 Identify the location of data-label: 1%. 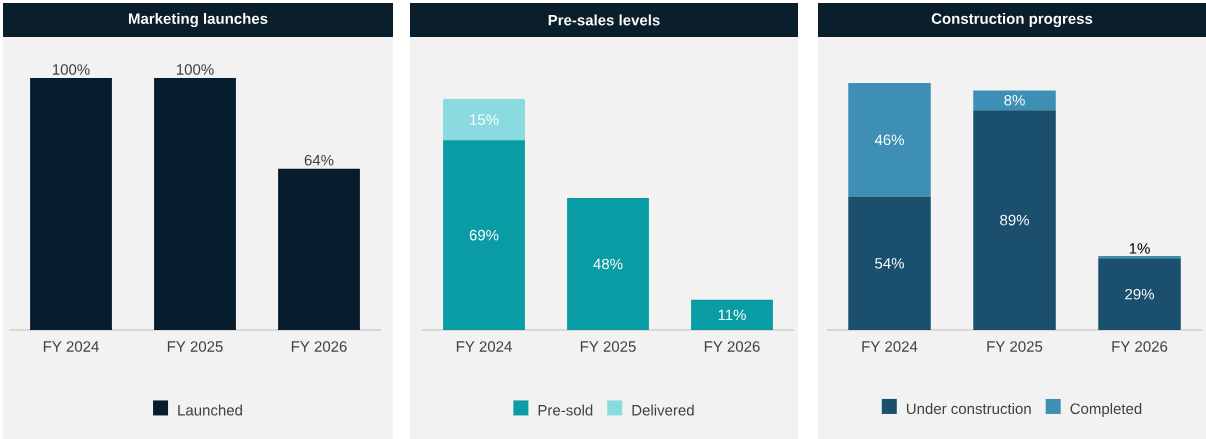
(1139, 248).